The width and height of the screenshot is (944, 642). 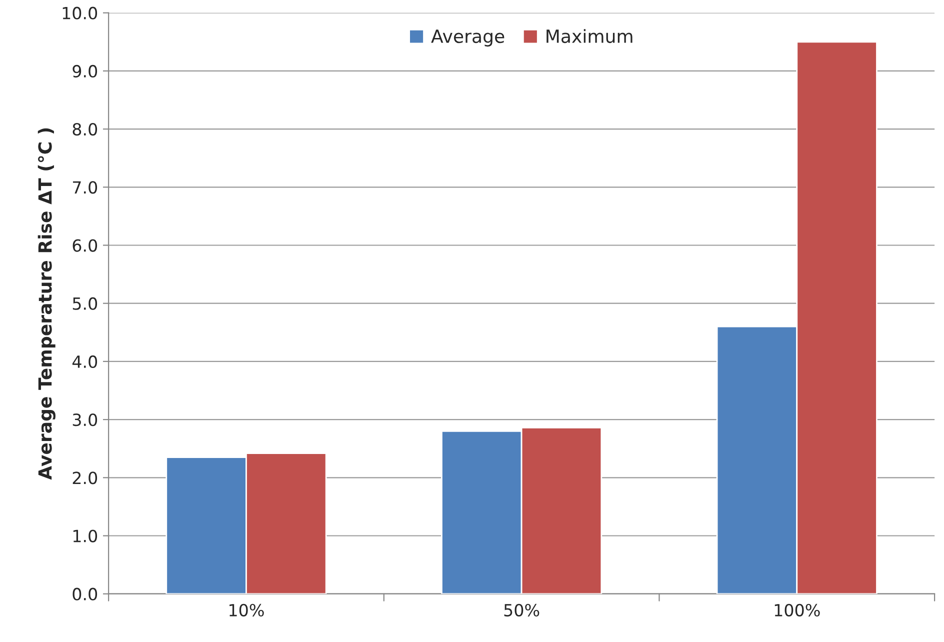 What do you see at coordinates (85, 245) in the screenshot?
I see `y-tick-label: 6.0` at bounding box center [85, 245].